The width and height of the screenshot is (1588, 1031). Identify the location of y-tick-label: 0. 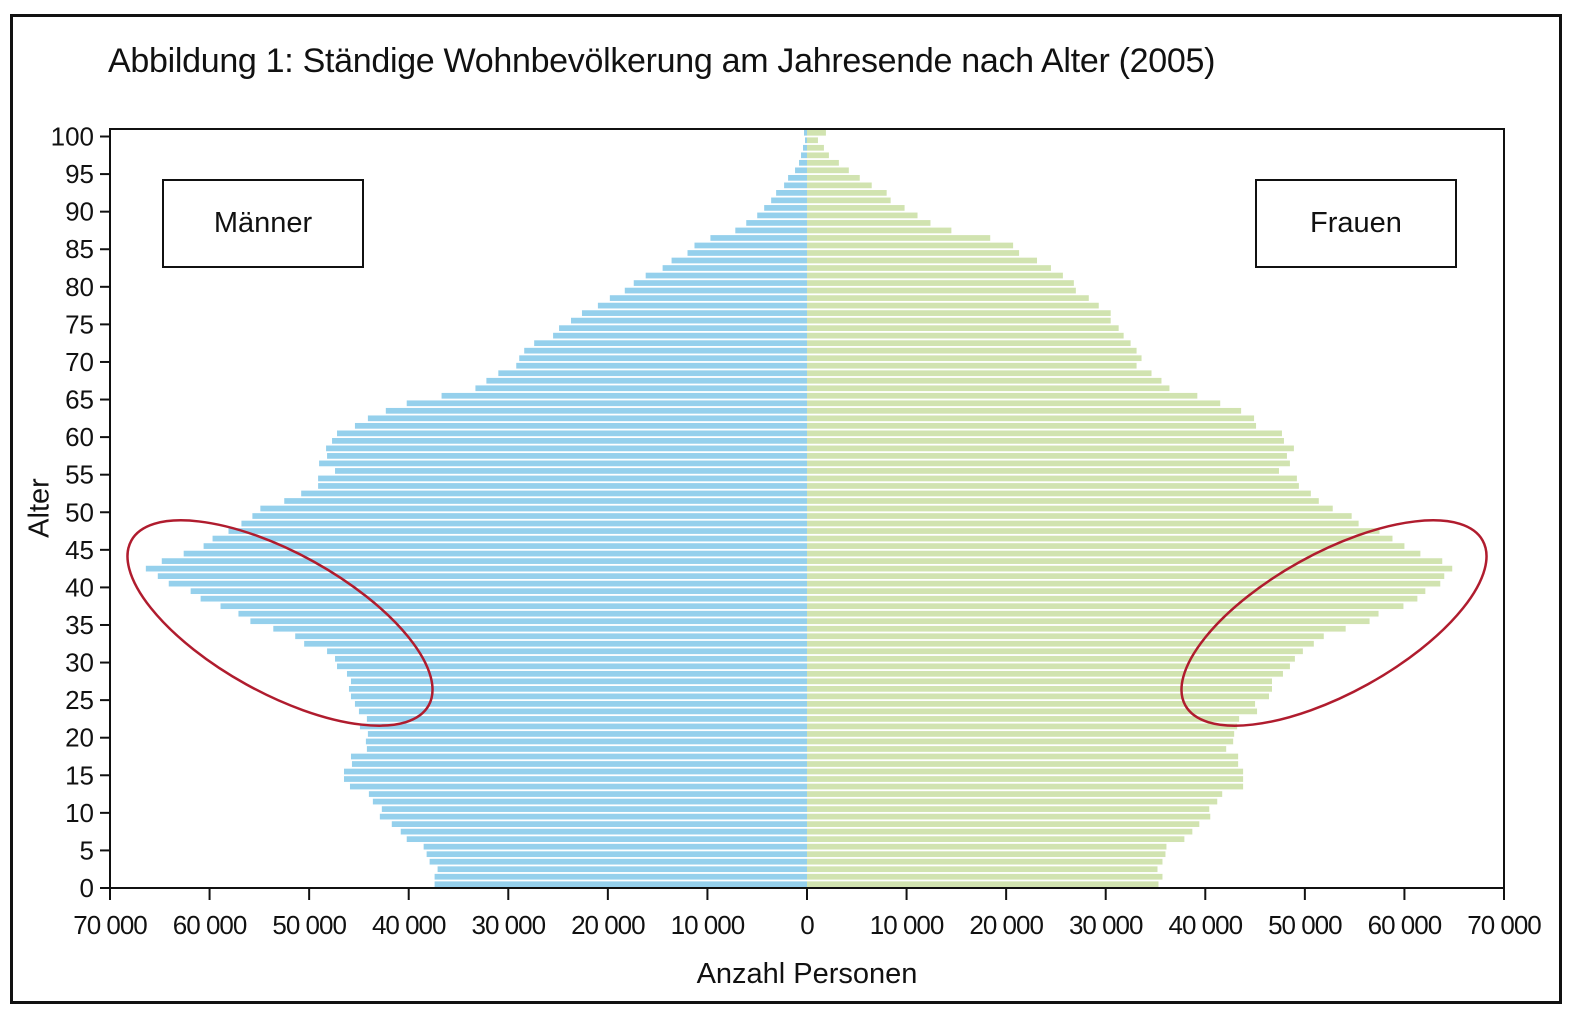
(87, 888).